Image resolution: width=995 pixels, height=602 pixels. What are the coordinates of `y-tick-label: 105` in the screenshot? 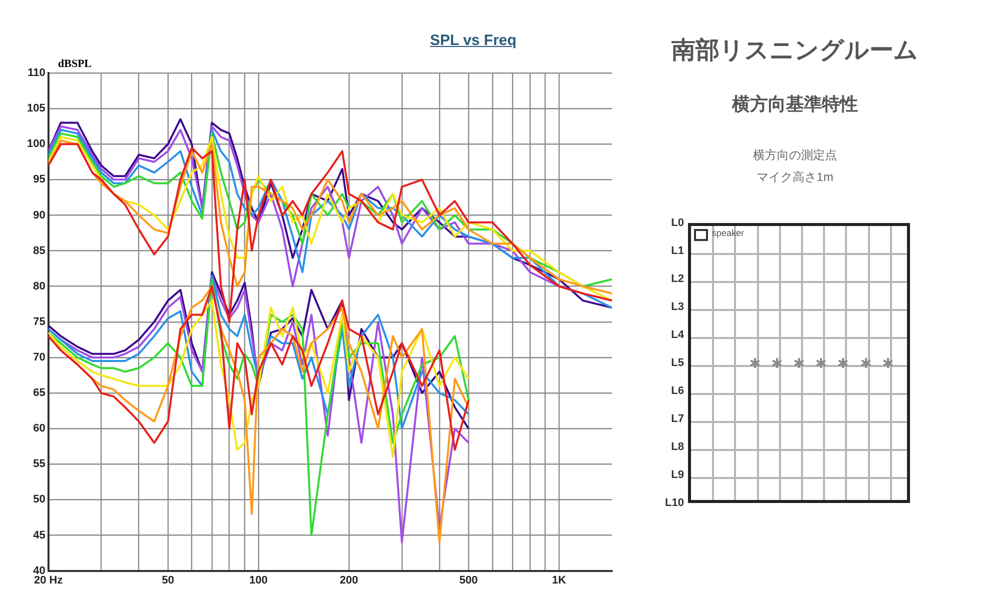 It's located at (36, 108).